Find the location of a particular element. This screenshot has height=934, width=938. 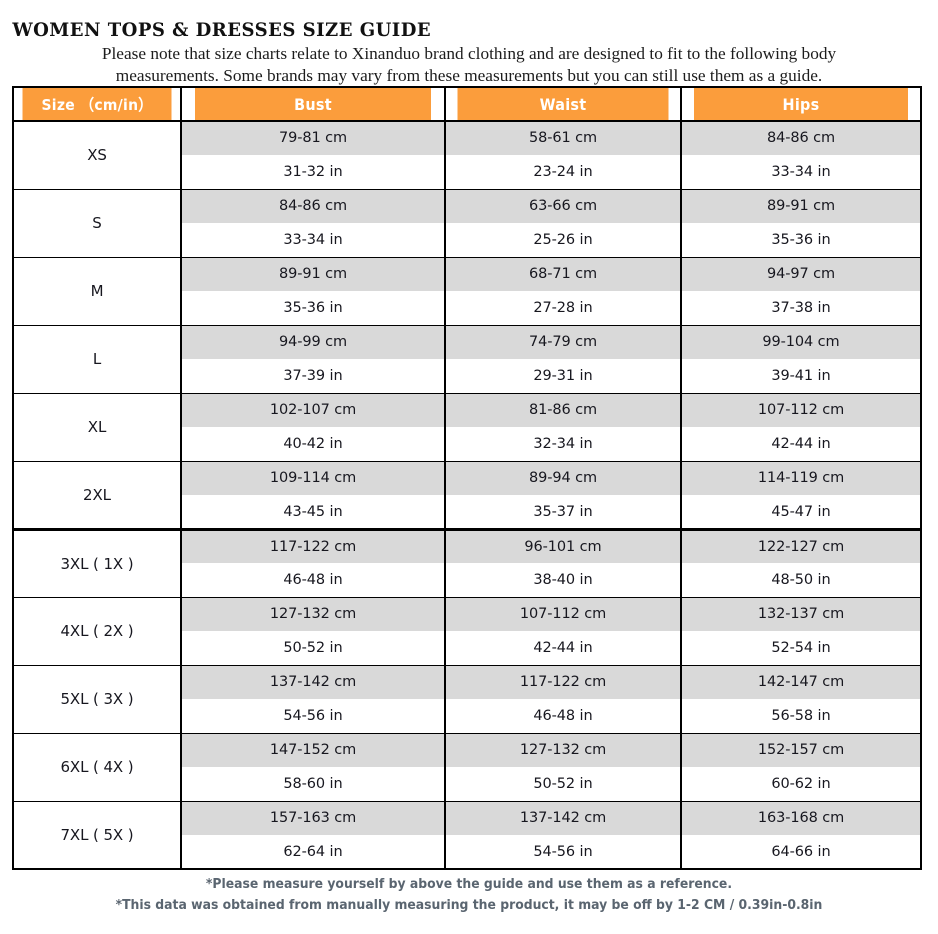

table-row: 4XL ( 2X ) 127-132 cm 107-112 cm 132-137 cm is located at coordinates (467, 631).